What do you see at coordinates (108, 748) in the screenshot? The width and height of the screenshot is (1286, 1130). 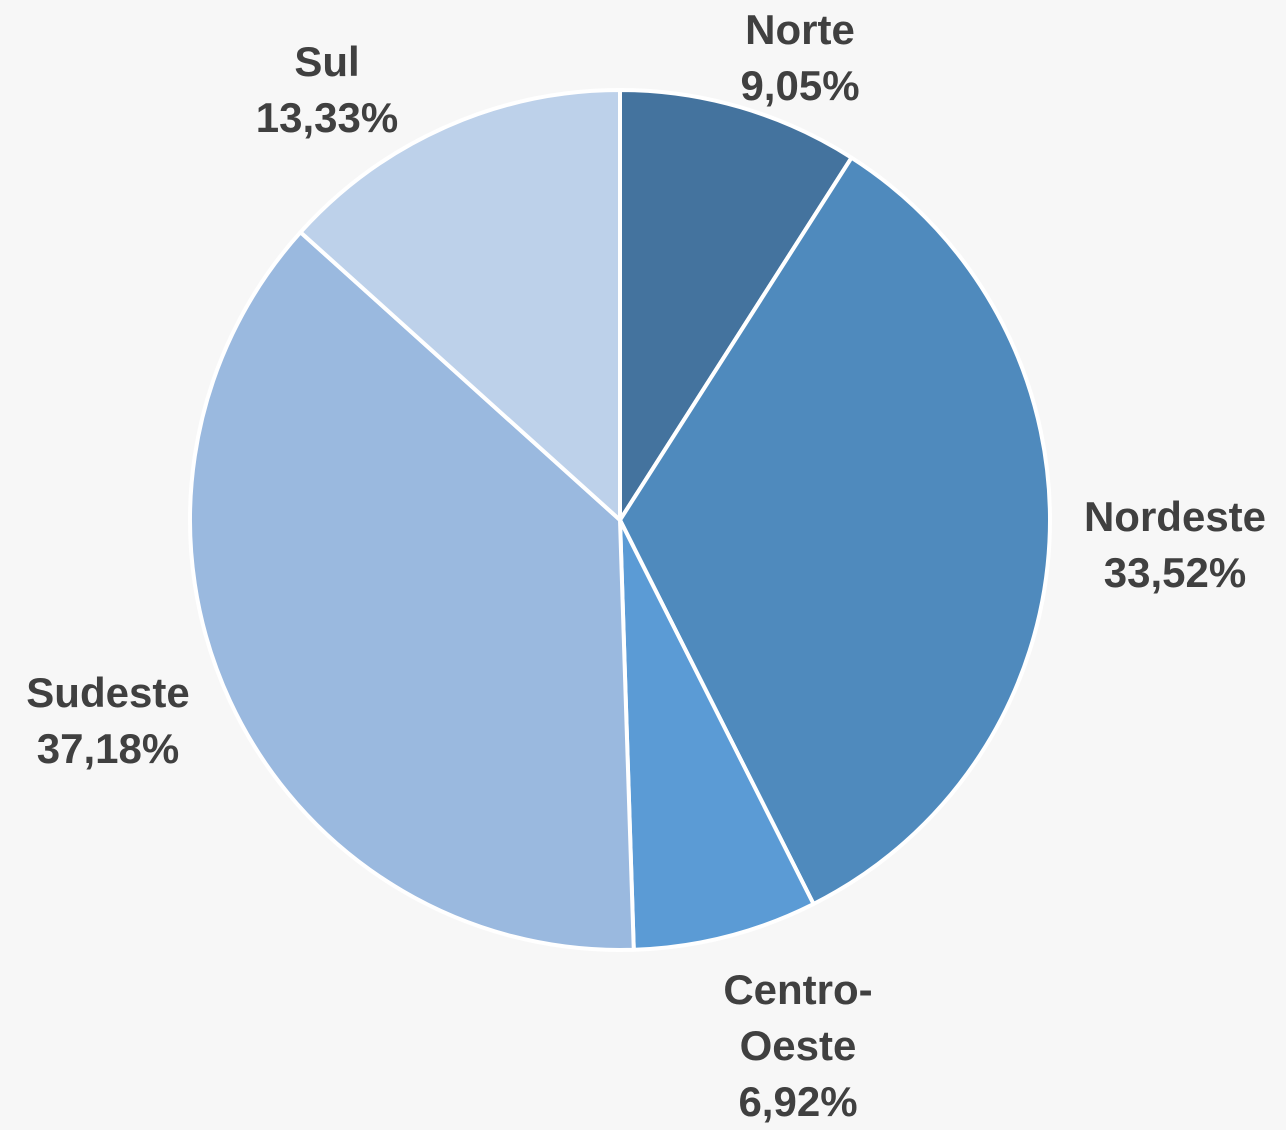 I see `value-label: 37,18%` at bounding box center [108, 748].